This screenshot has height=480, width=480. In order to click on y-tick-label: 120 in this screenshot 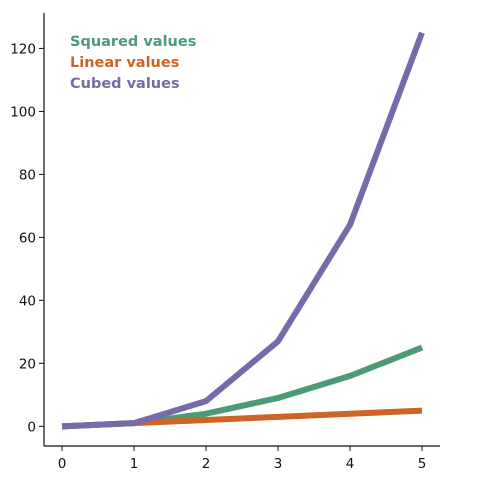, I will do `click(23, 49)`.